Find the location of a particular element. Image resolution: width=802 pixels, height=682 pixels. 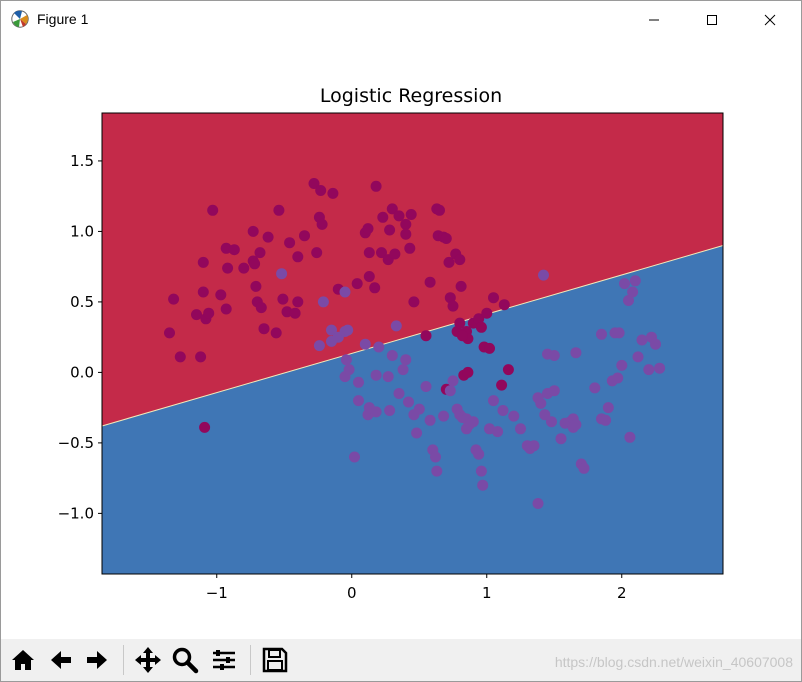

maximize-button is located at coordinates (712, 20).